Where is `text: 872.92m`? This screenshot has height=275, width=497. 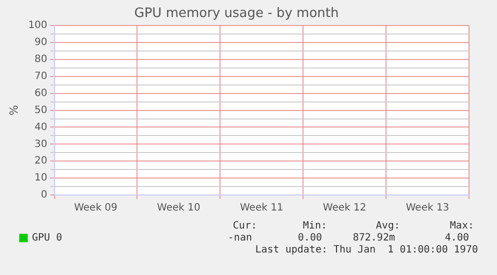
text: 872.92m is located at coordinates (373, 238).